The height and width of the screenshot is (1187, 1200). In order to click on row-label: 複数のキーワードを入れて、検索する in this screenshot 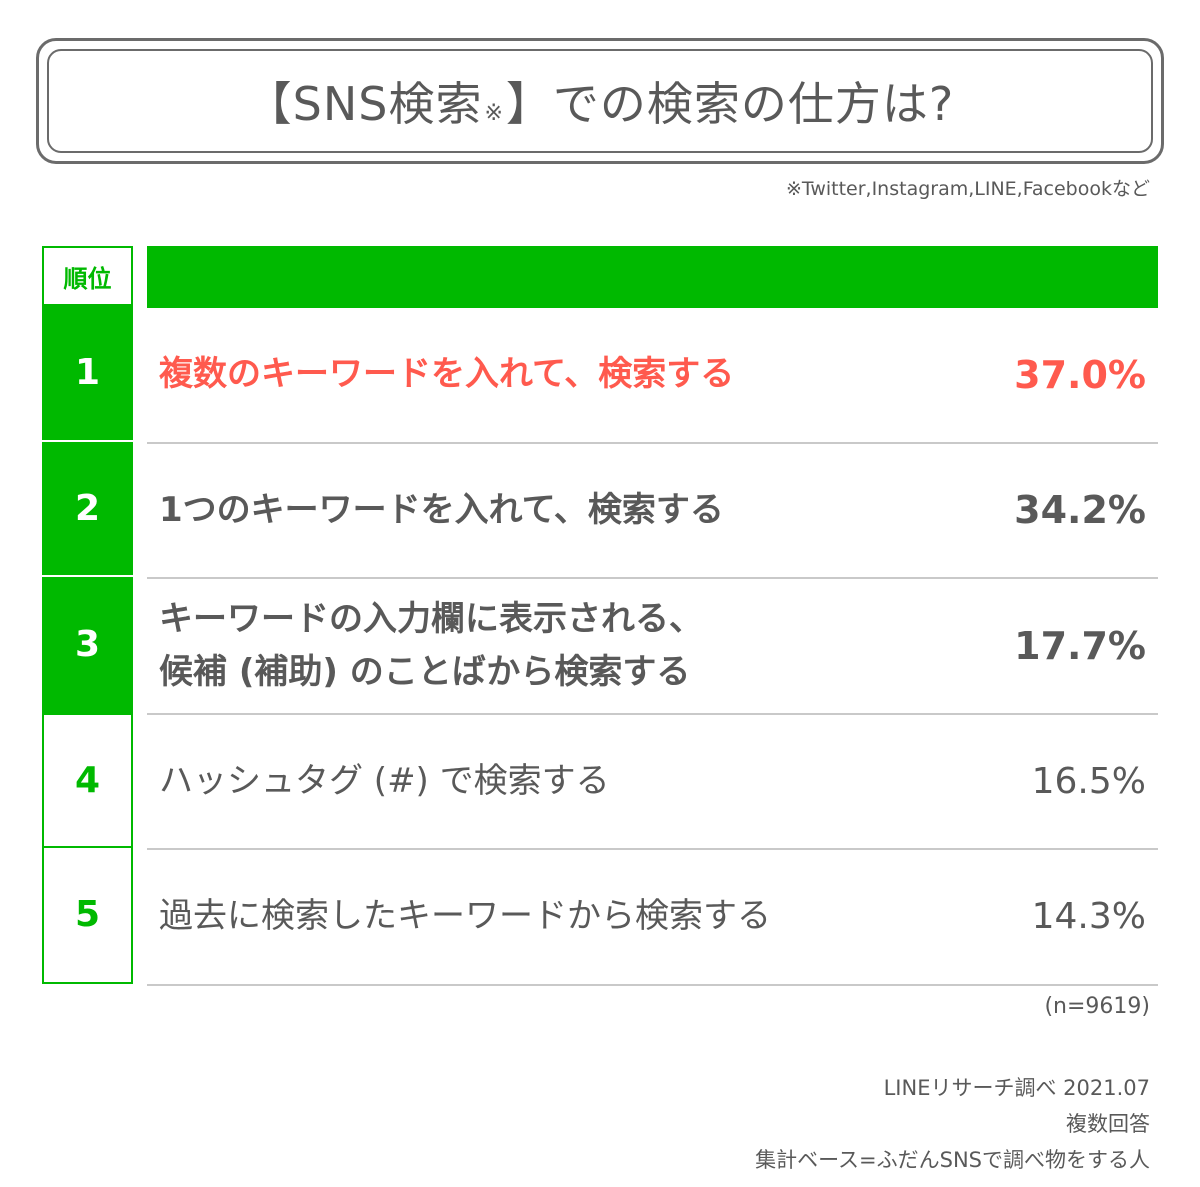, I will do `click(446, 374)`.